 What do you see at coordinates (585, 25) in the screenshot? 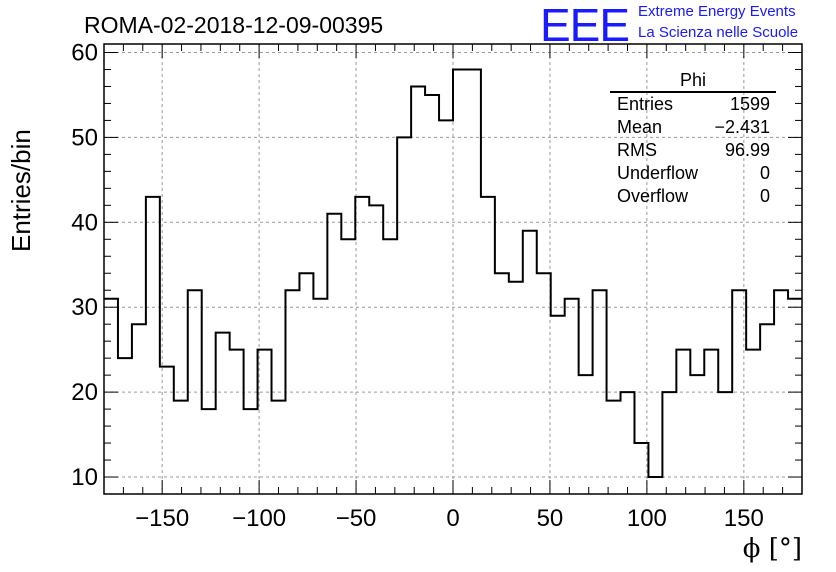
I see `eee-logo: EEE` at bounding box center [585, 25].